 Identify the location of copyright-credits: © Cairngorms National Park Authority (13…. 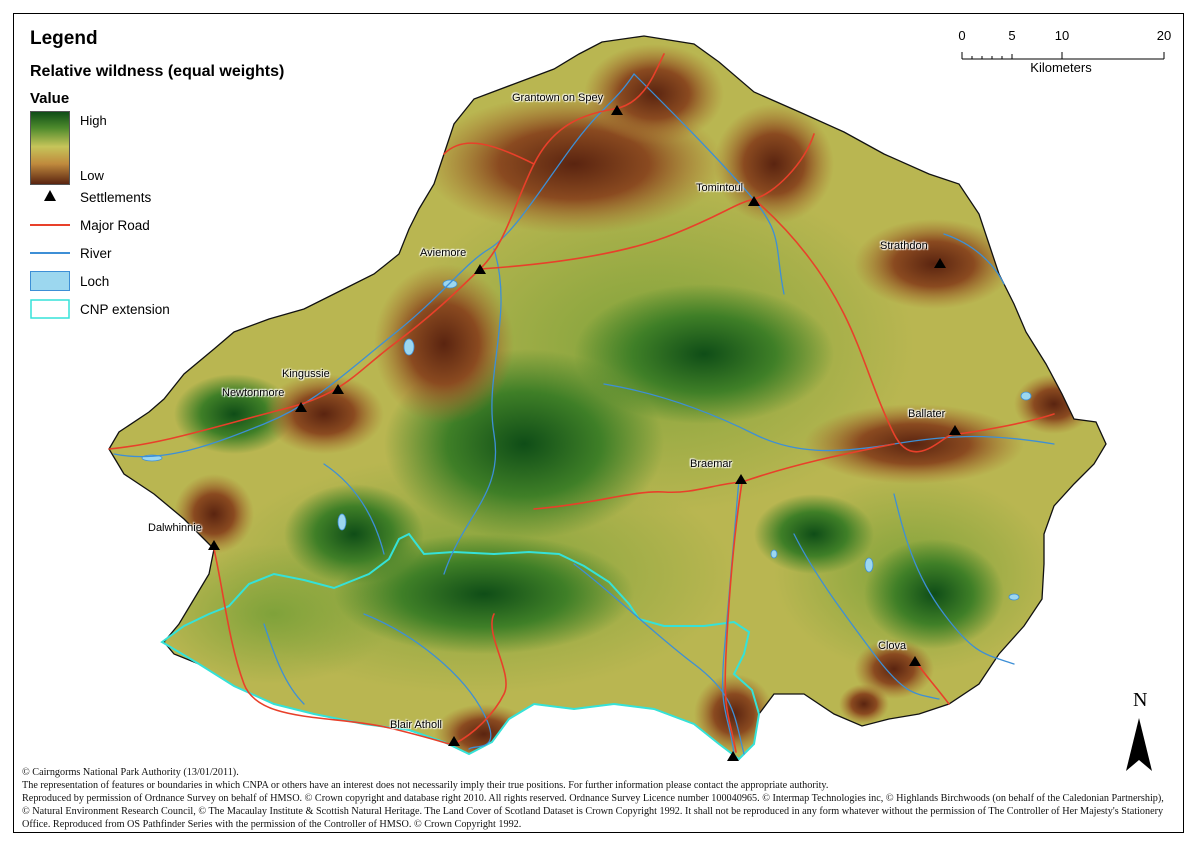
(597, 798).